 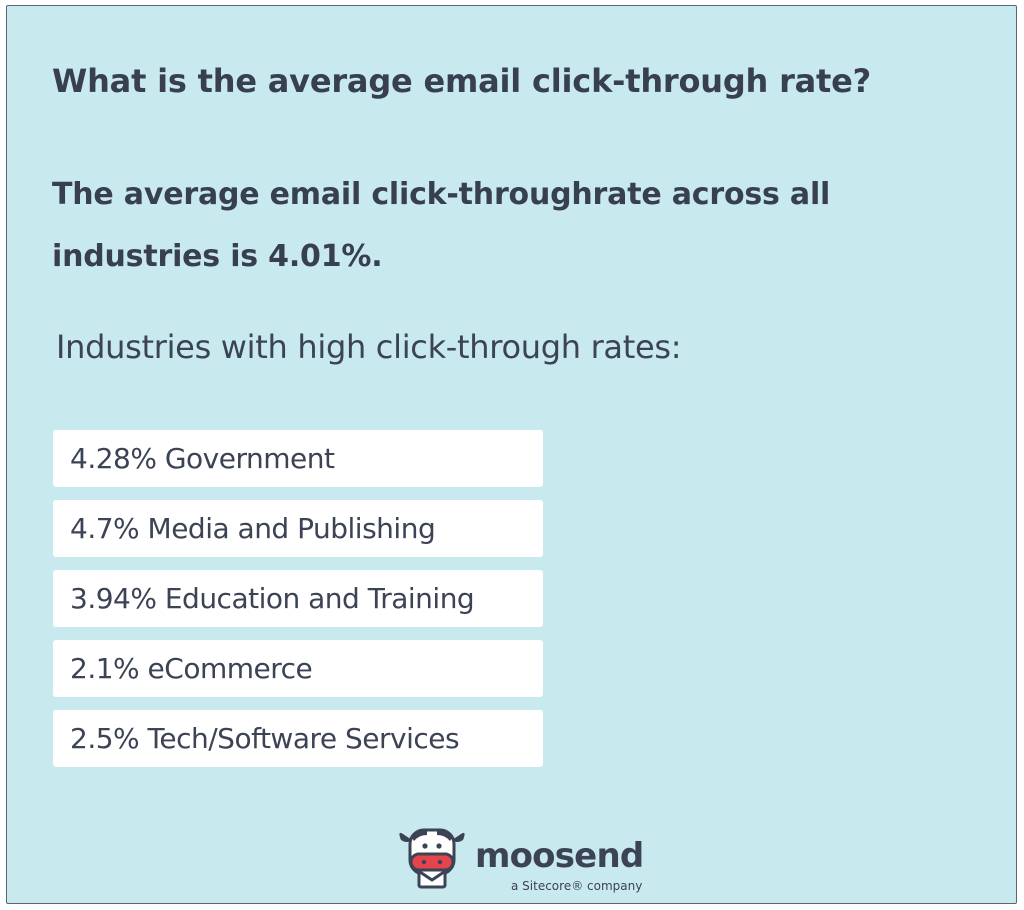 What do you see at coordinates (298, 458) in the screenshot?
I see `industry-item-government: 4.28% Government` at bounding box center [298, 458].